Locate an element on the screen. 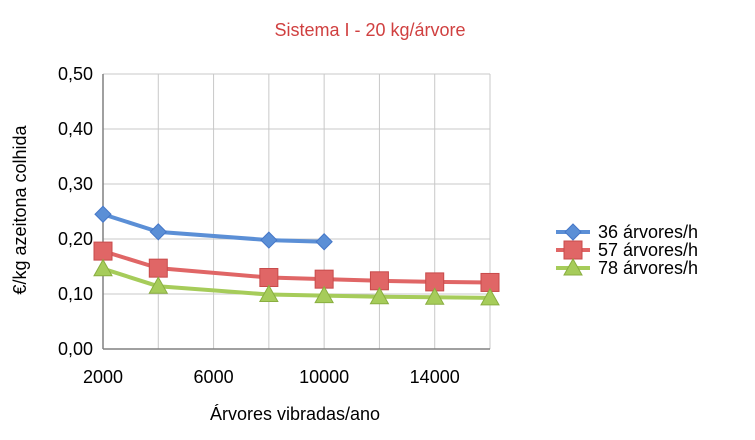 This screenshot has height=440, width=755. x-axis-label: Árvores vibradas/ano is located at coordinates (295, 414).